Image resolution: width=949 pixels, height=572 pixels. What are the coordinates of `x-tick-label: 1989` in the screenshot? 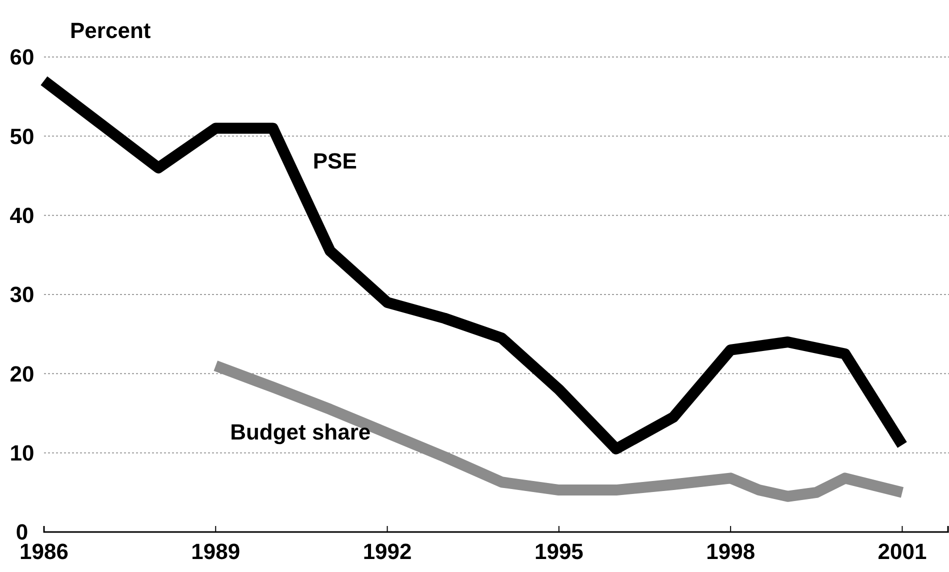 It's located at (215, 551).